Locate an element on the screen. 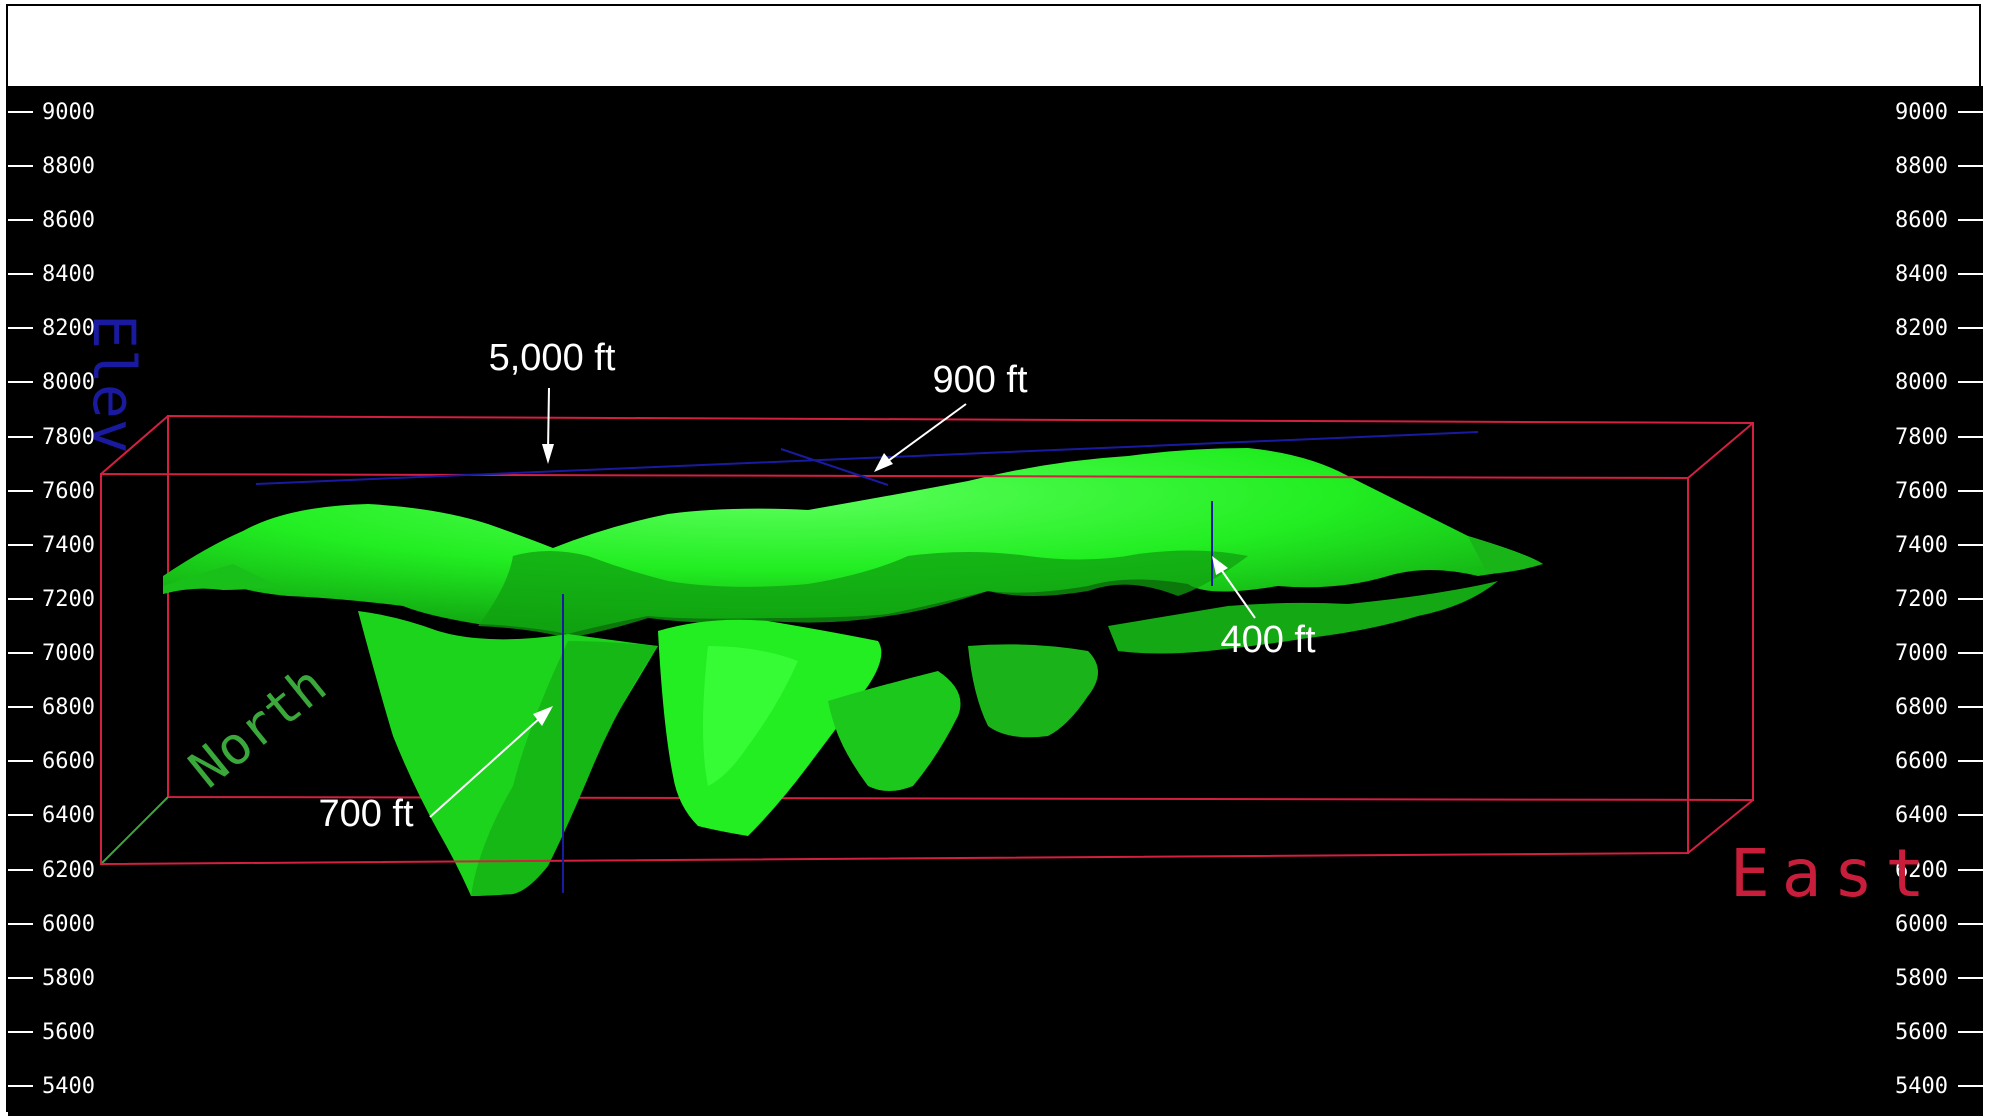  right-tick-label: 8000 is located at coordinates (1921, 382).